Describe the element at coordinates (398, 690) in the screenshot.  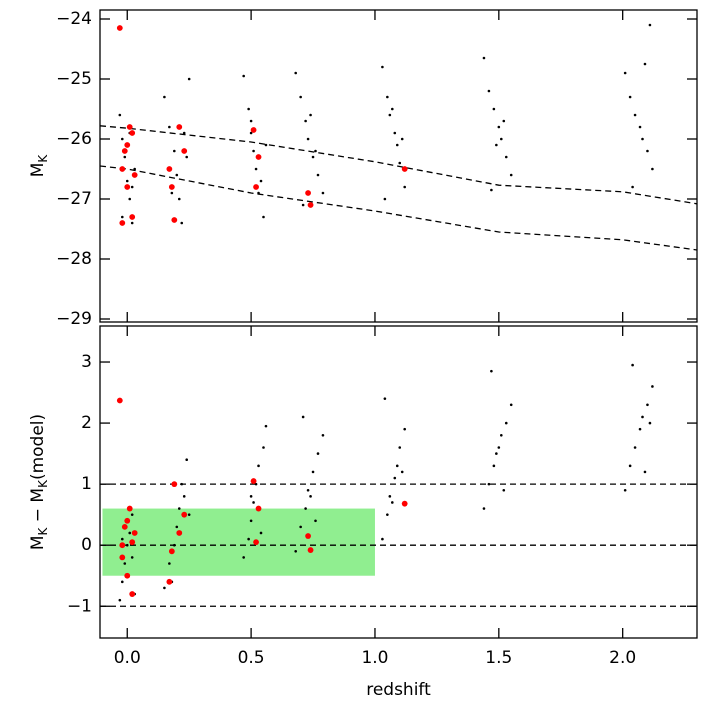
I see `x-axis-label: redshift` at that location.